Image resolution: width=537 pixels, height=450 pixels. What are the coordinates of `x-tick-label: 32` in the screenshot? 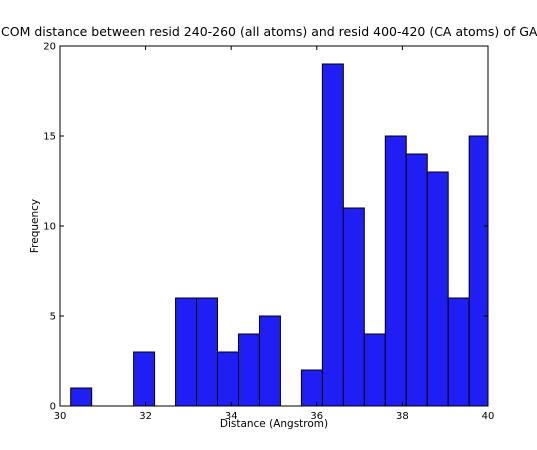 It's located at (145, 416).